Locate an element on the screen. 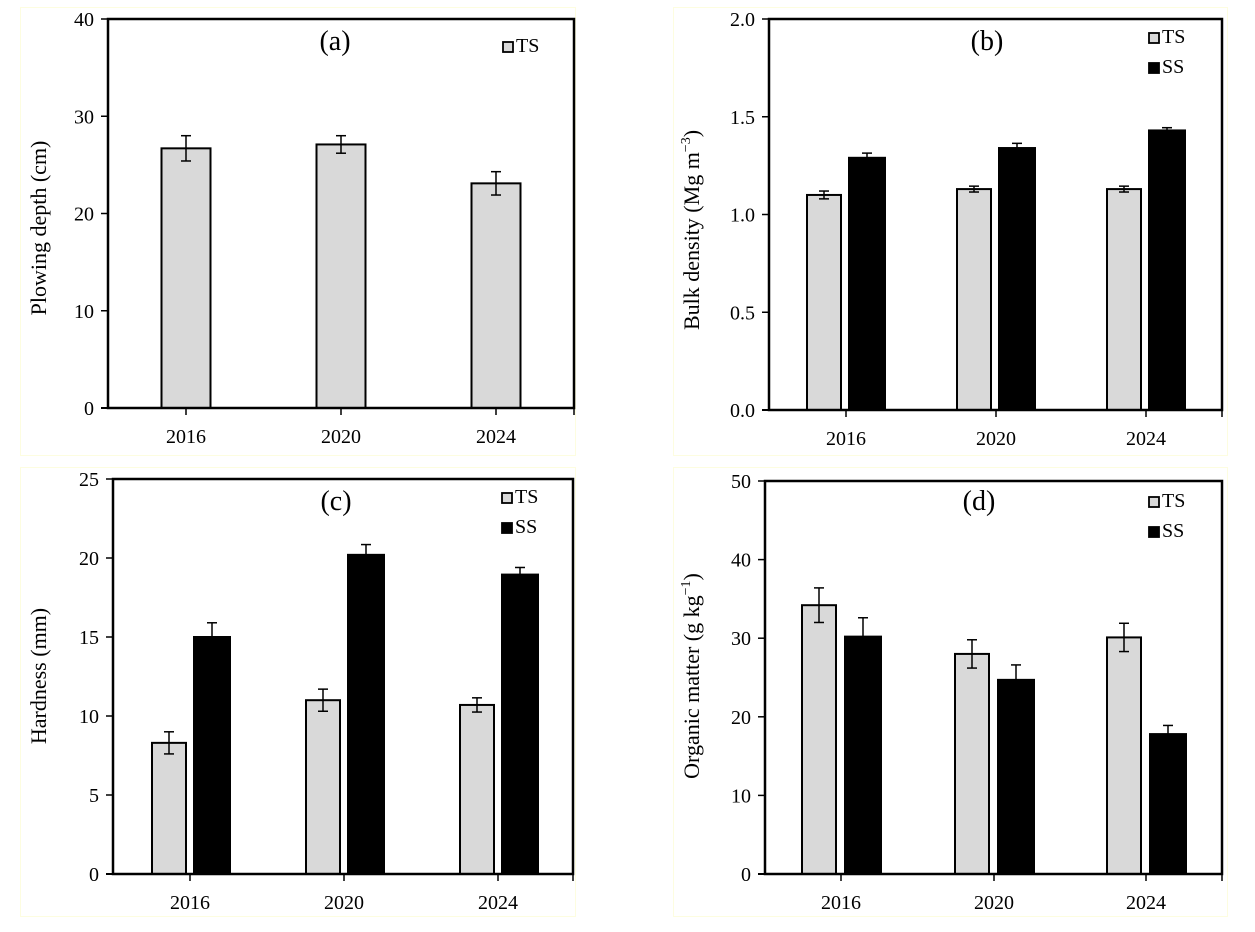  y-tick-label: 25 is located at coordinates (89, 480).